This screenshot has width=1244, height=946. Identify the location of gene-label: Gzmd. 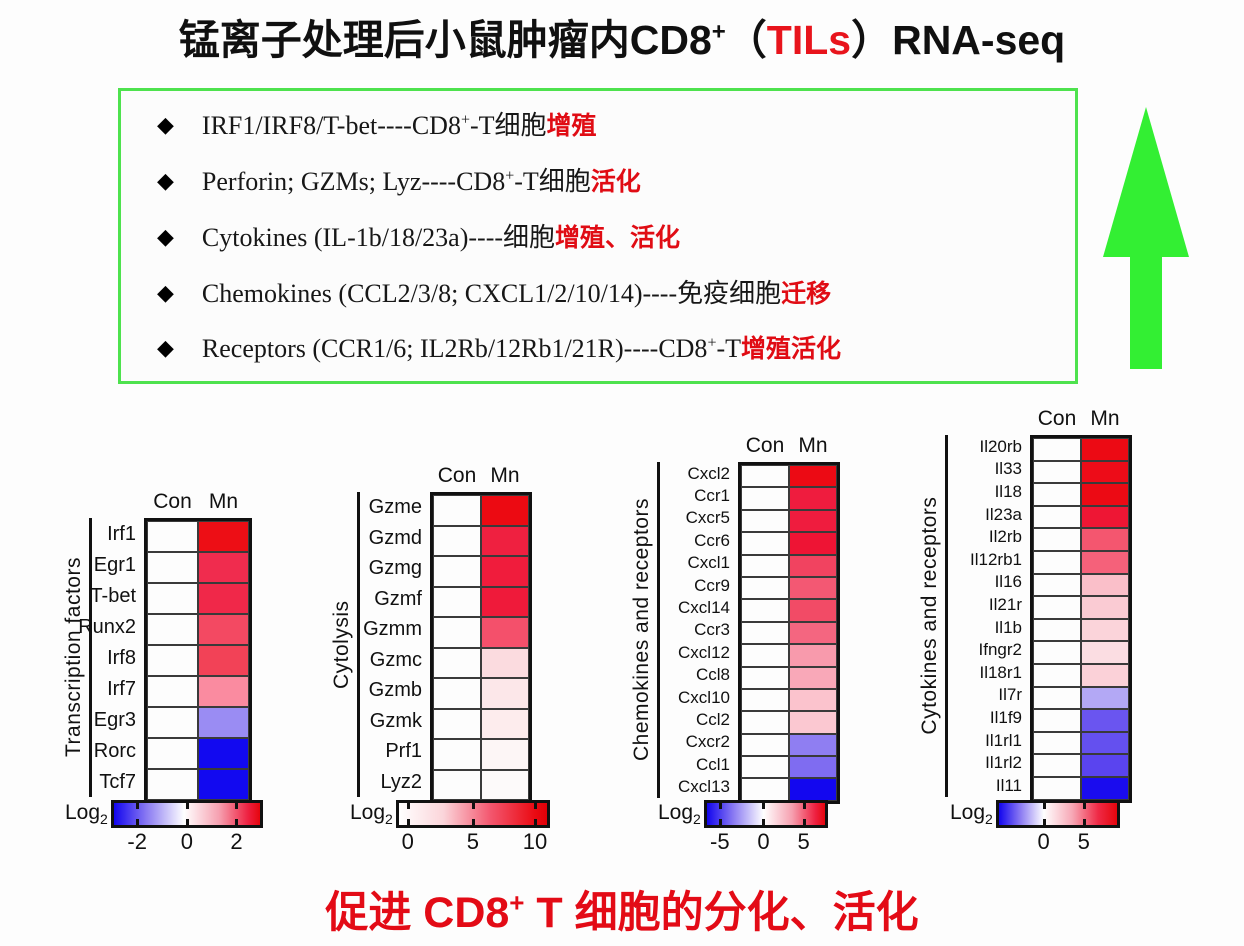
(395, 537).